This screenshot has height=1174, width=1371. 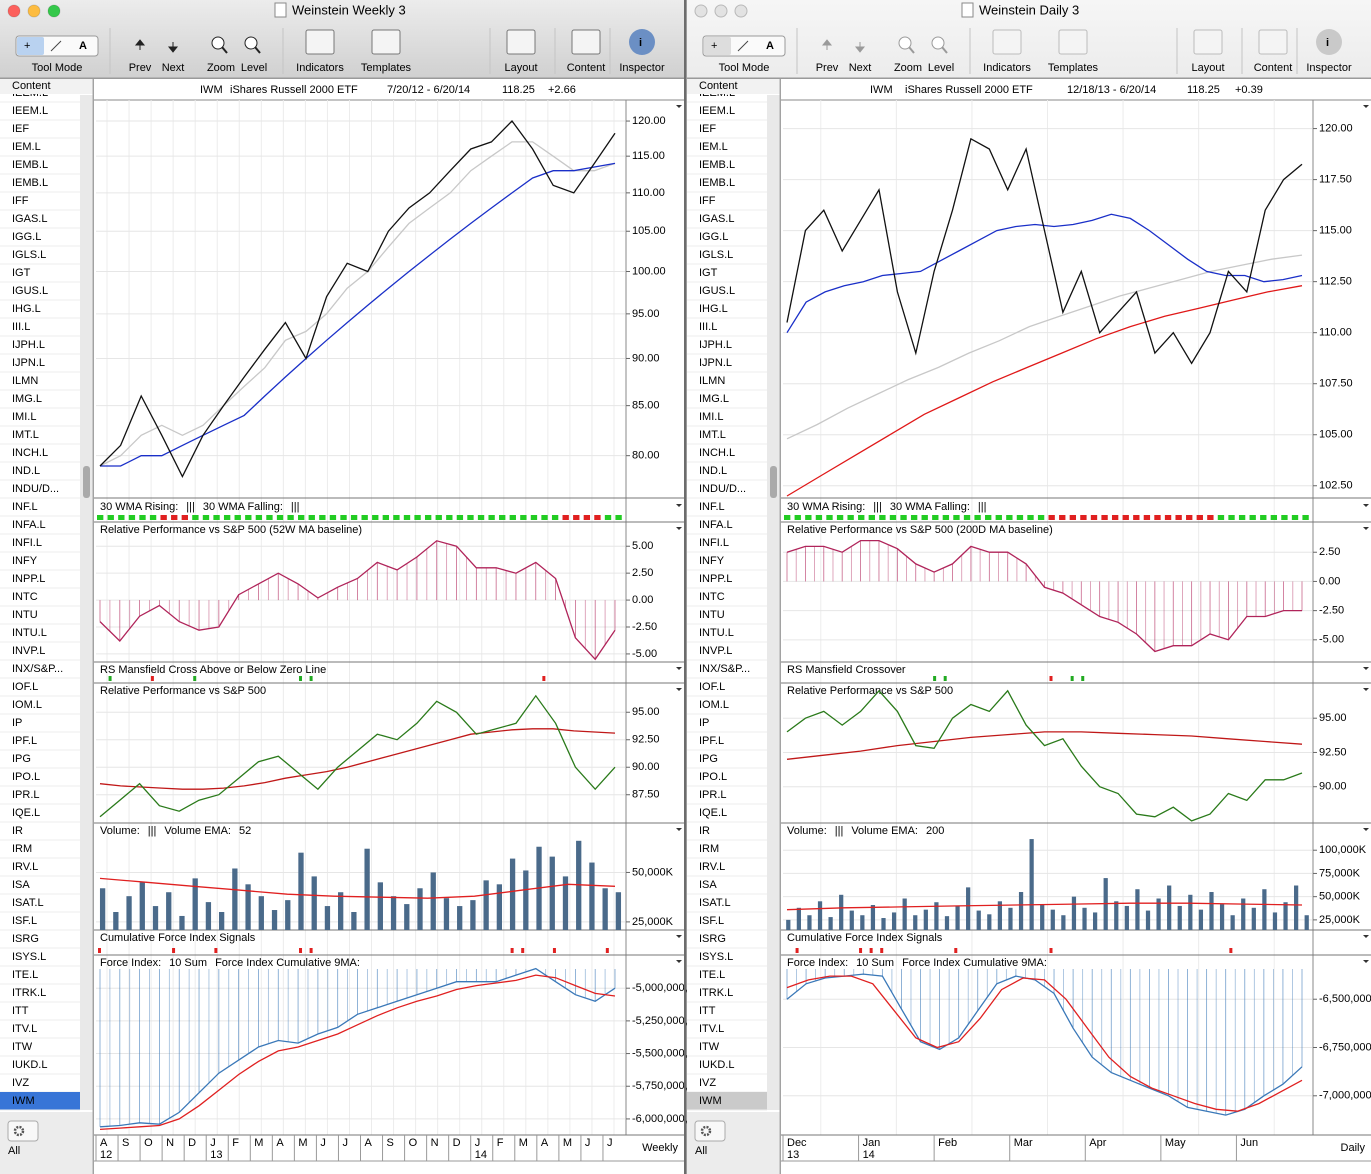 I want to click on symbol-row: ISA, so click(x=708, y=885).